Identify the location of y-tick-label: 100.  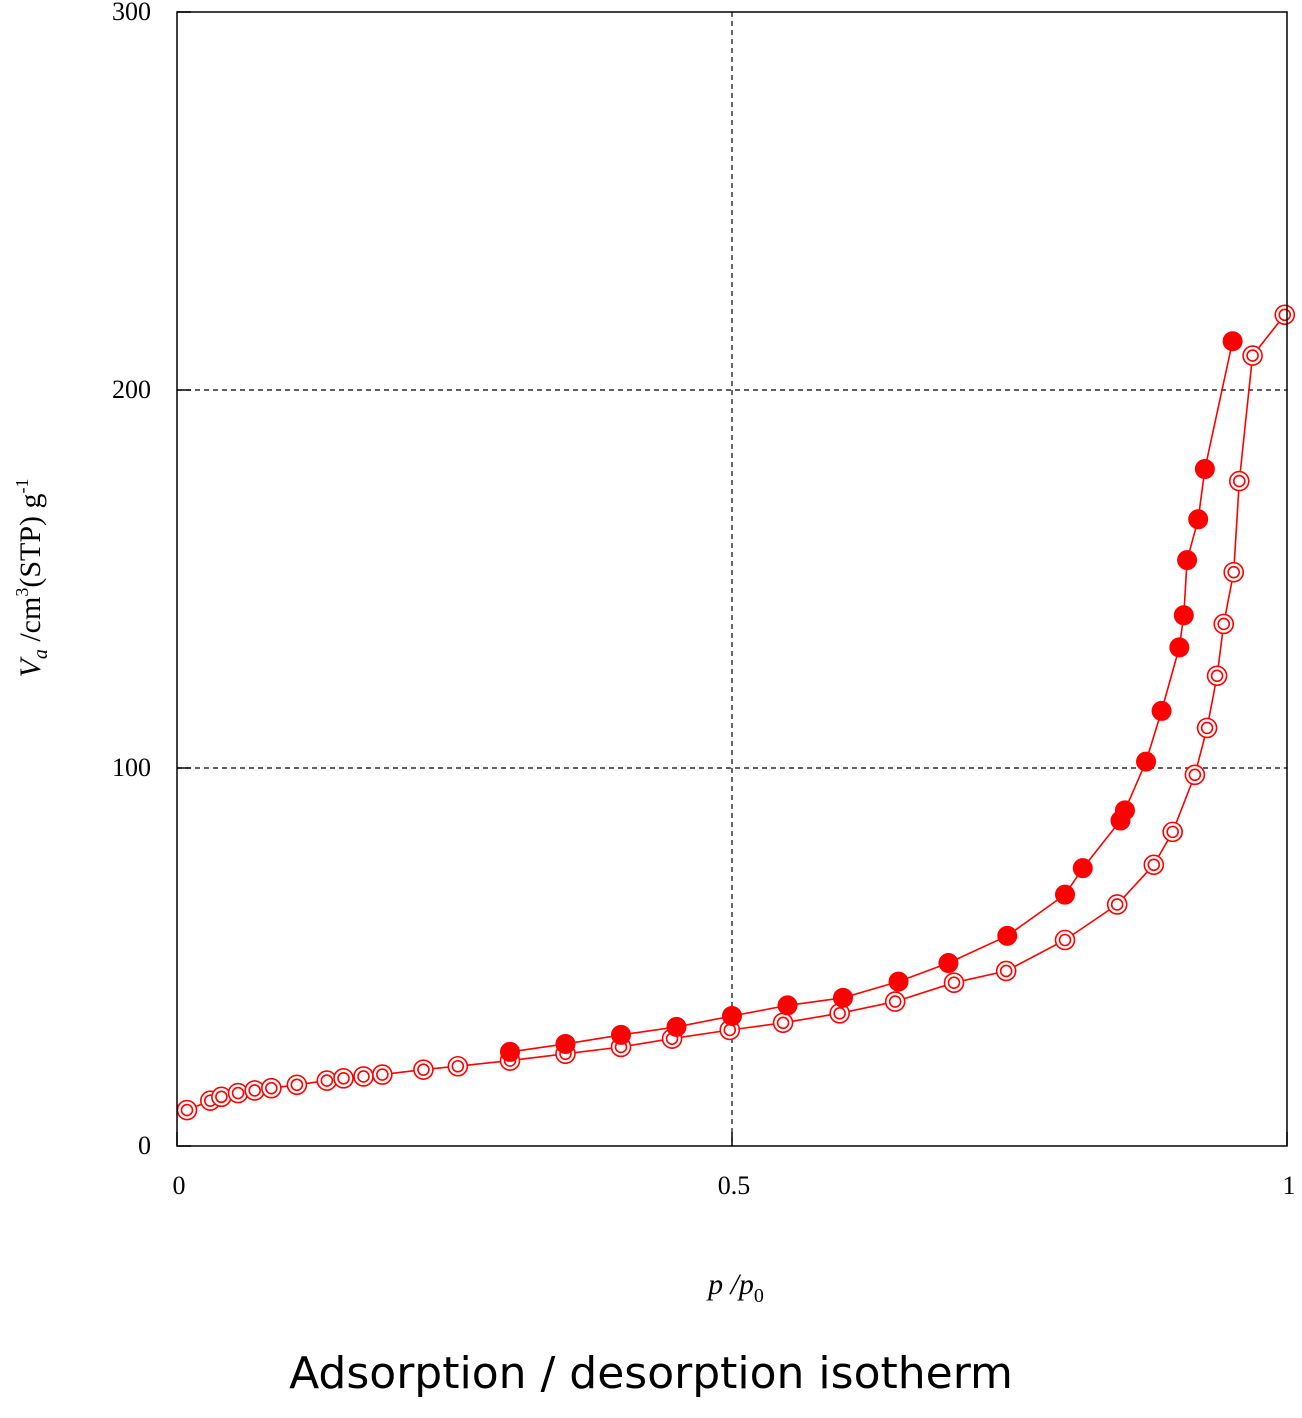
(131, 767).